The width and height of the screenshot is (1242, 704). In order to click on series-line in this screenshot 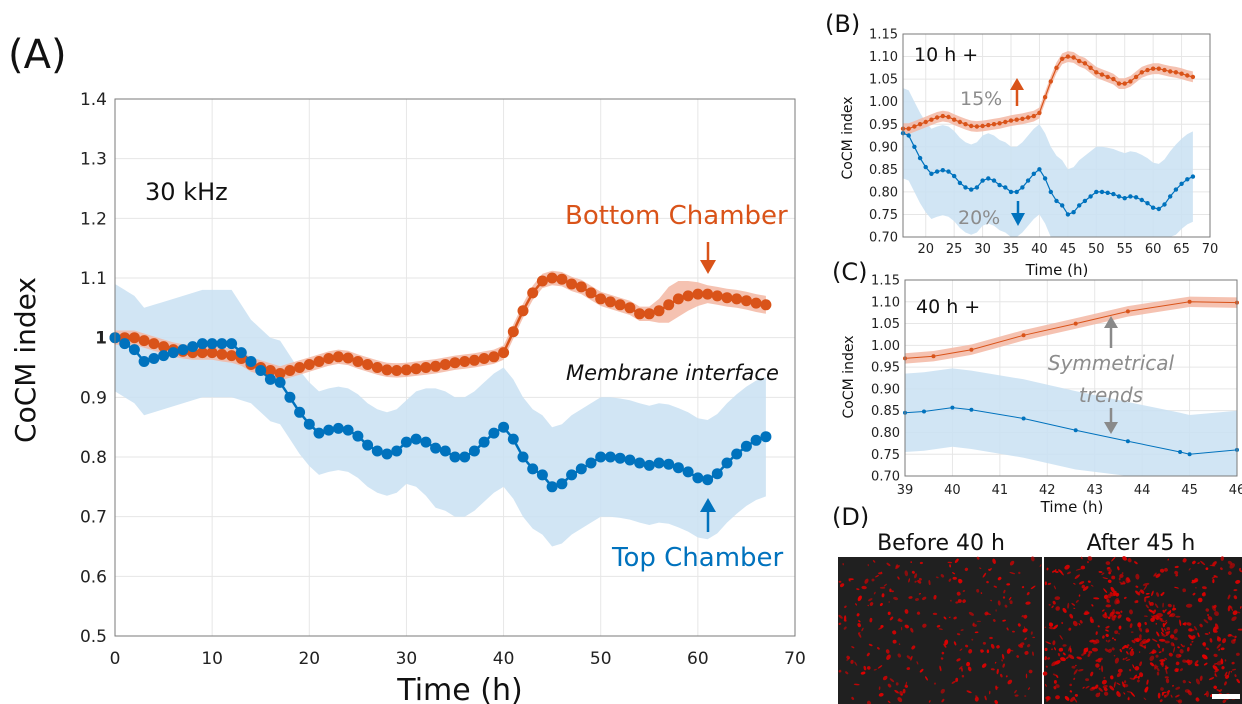, I will do `click(1048, 92)`.